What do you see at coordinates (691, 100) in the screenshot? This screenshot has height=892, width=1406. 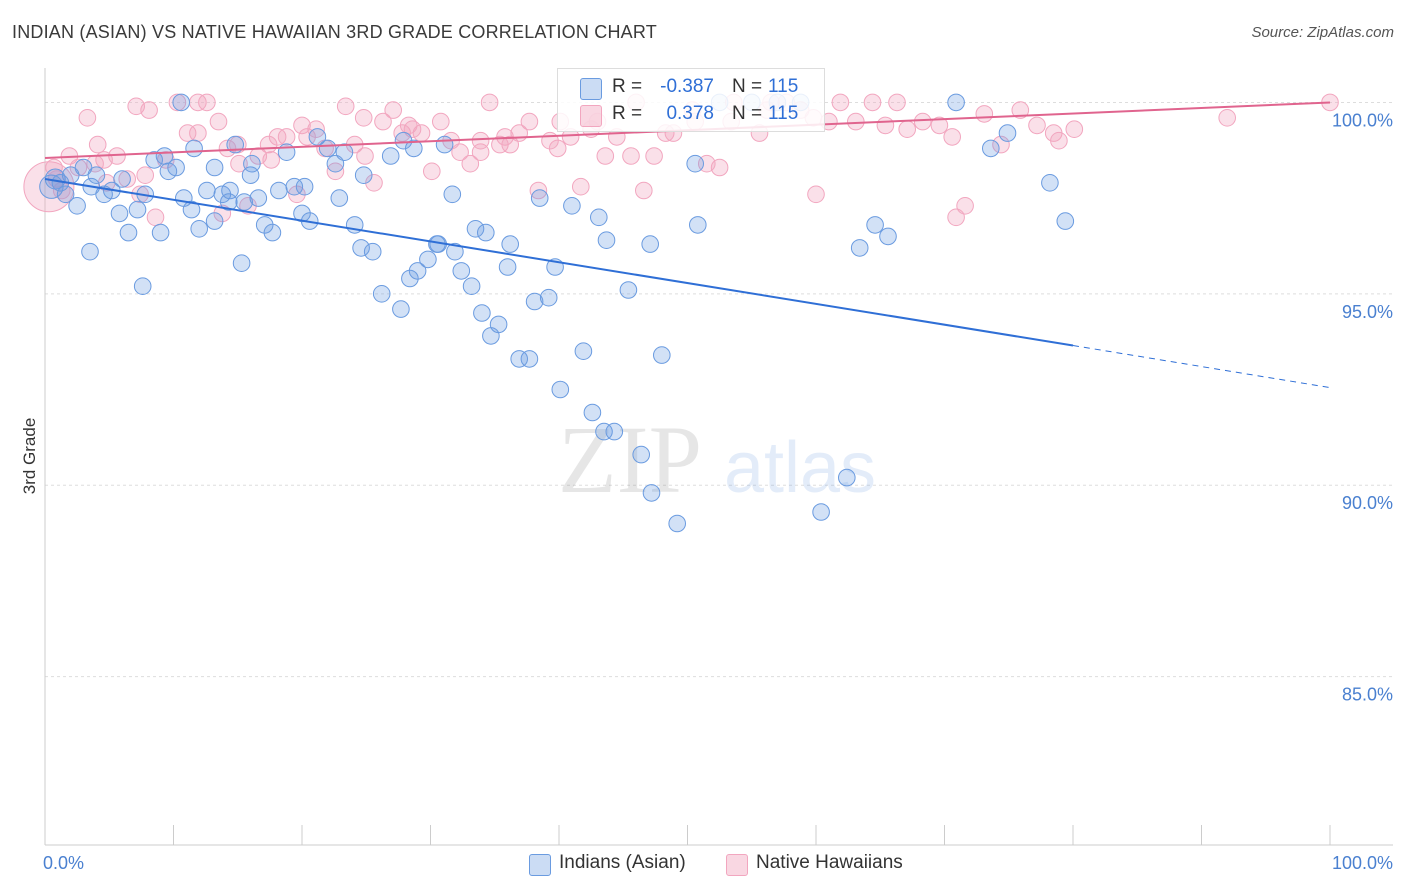 I see `stats-legend: R = -0.387 N = 115 R = 0.378 N = 115` at bounding box center [691, 100].